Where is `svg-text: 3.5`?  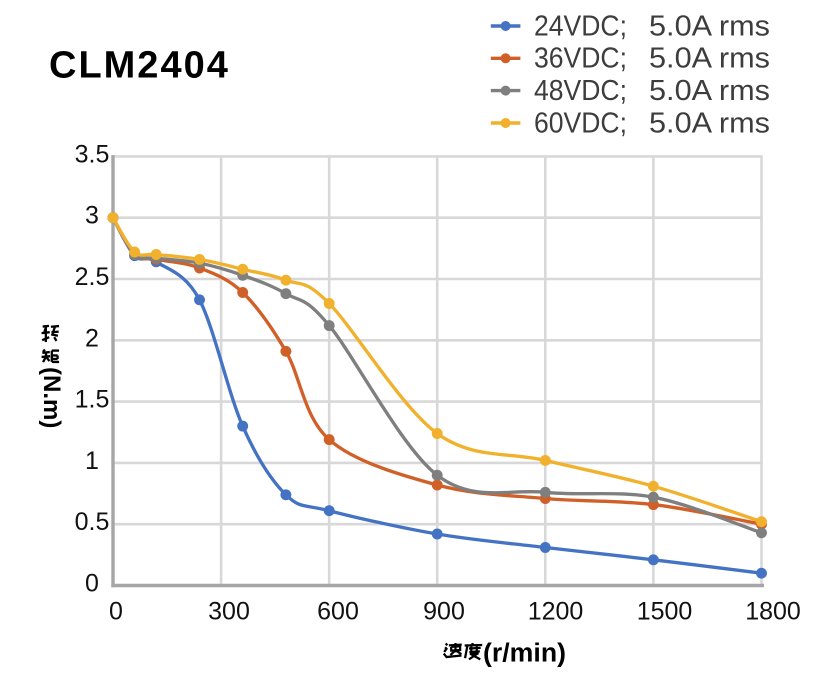
svg-text: 3.5 is located at coordinates (92, 154).